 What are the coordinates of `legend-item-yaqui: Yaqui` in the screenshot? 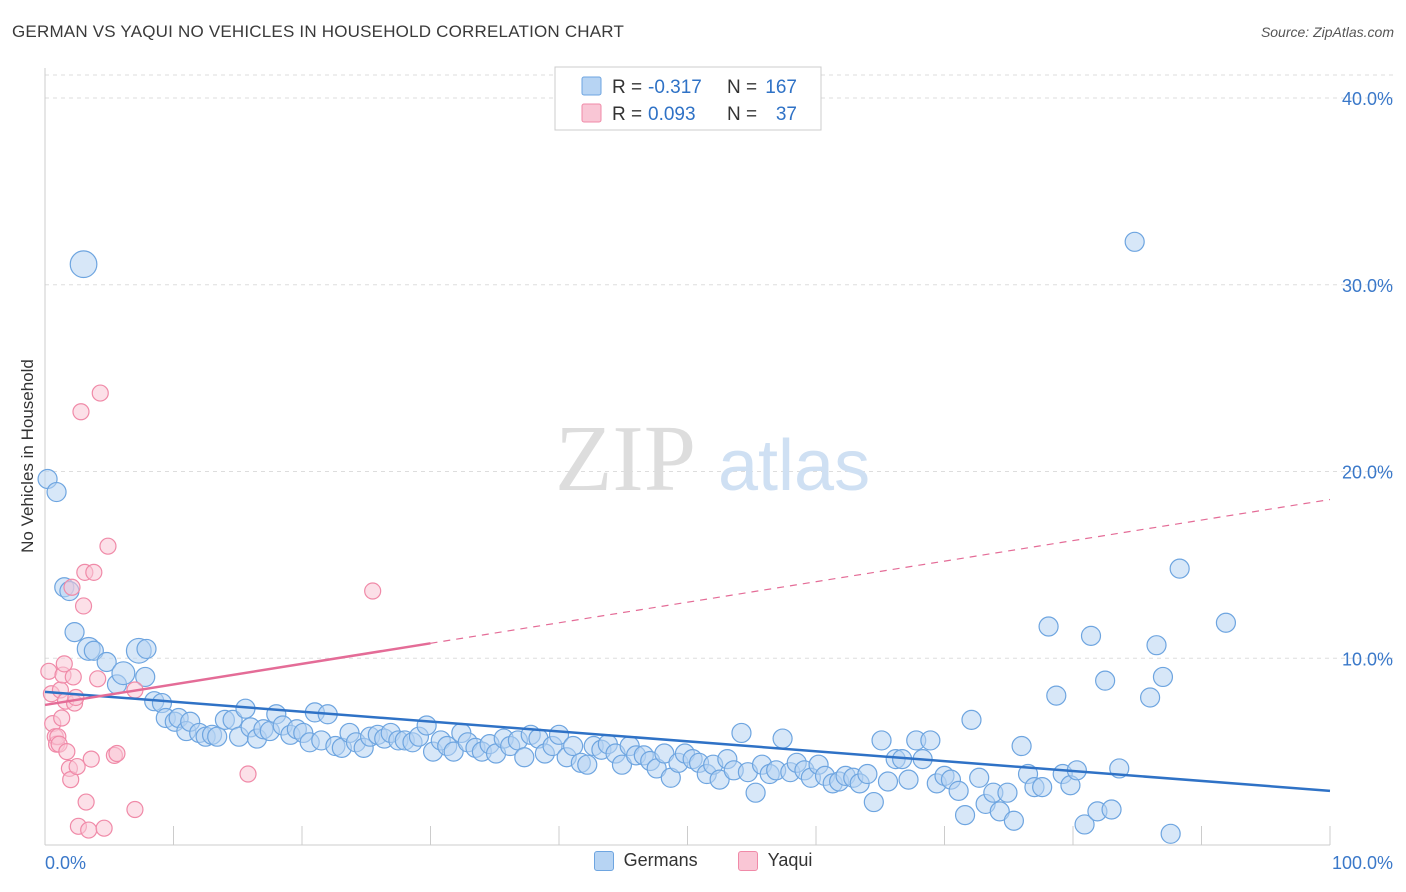 It's located at (775, 860).